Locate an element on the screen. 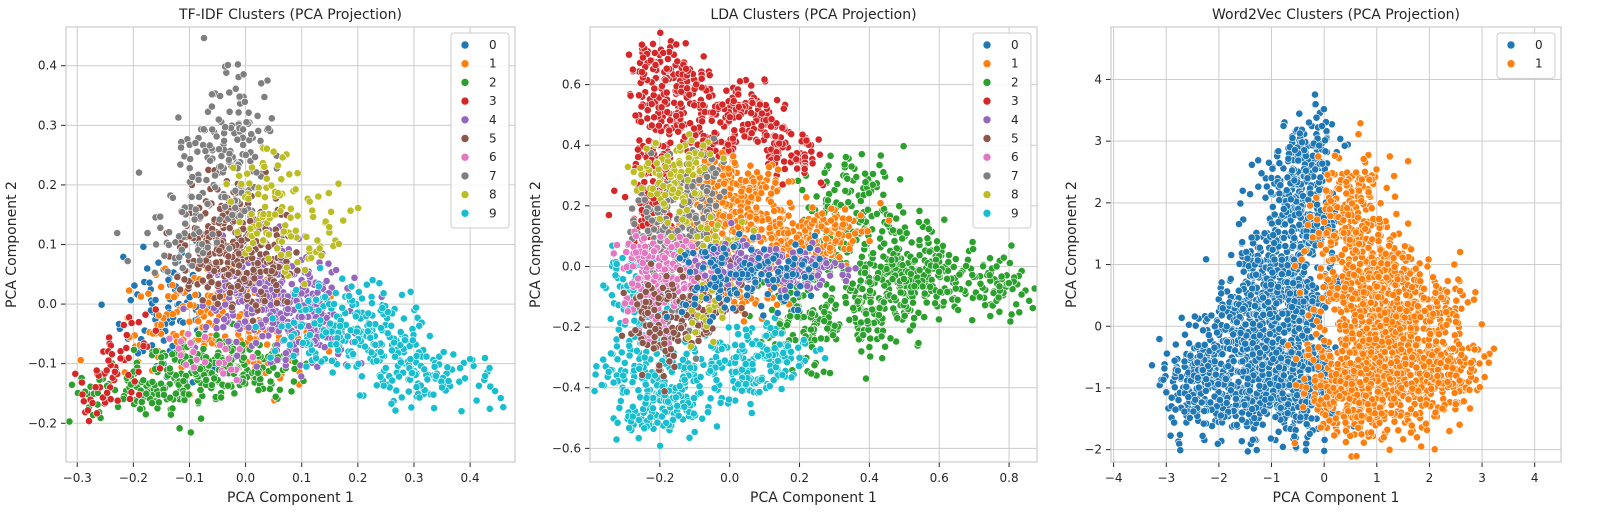 Image resolution: width=1600 pixels, height=524 pixels. tfidf-y-axis-label: PCA Component 2 is located at coordinates (12, 244).